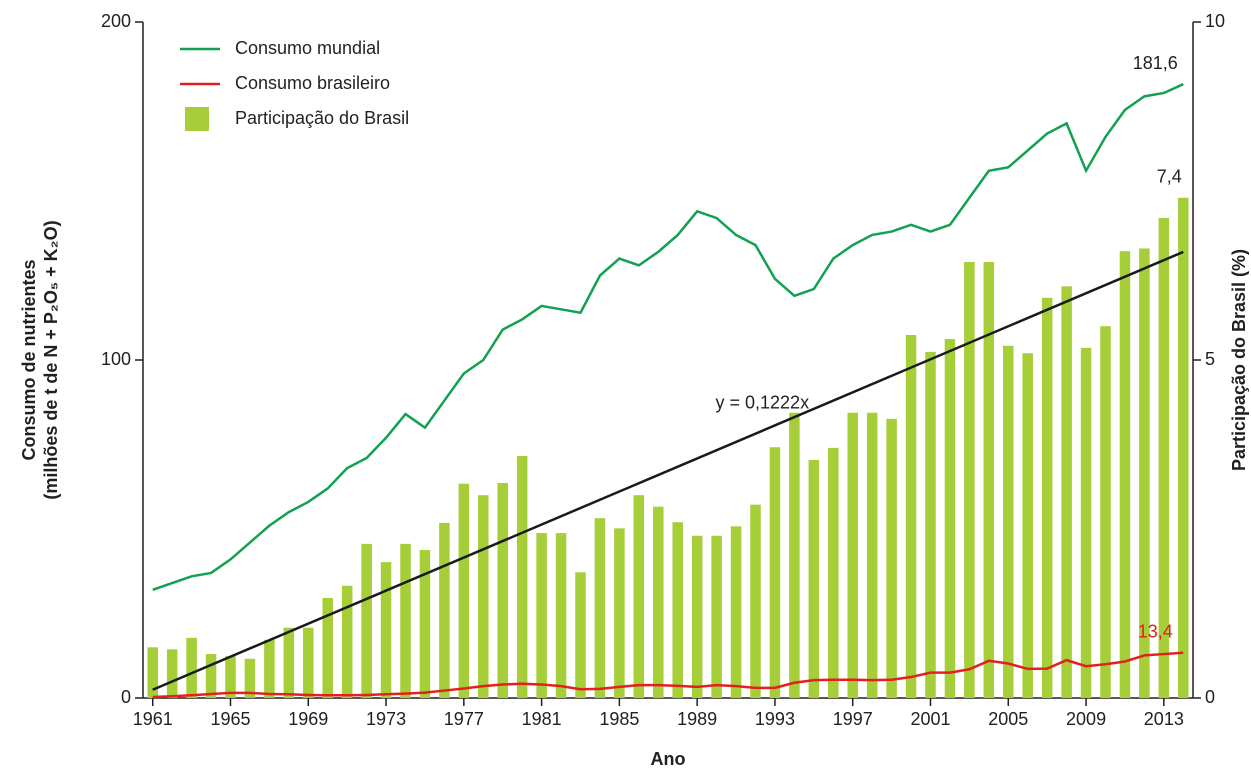 Image resolution: width=1251 pixels, height=770 pixels. What do you see at coordinates (1164, 719) in the screenshot?
I see `x-tick-label: 2013` at bounding box center [1164, 719].